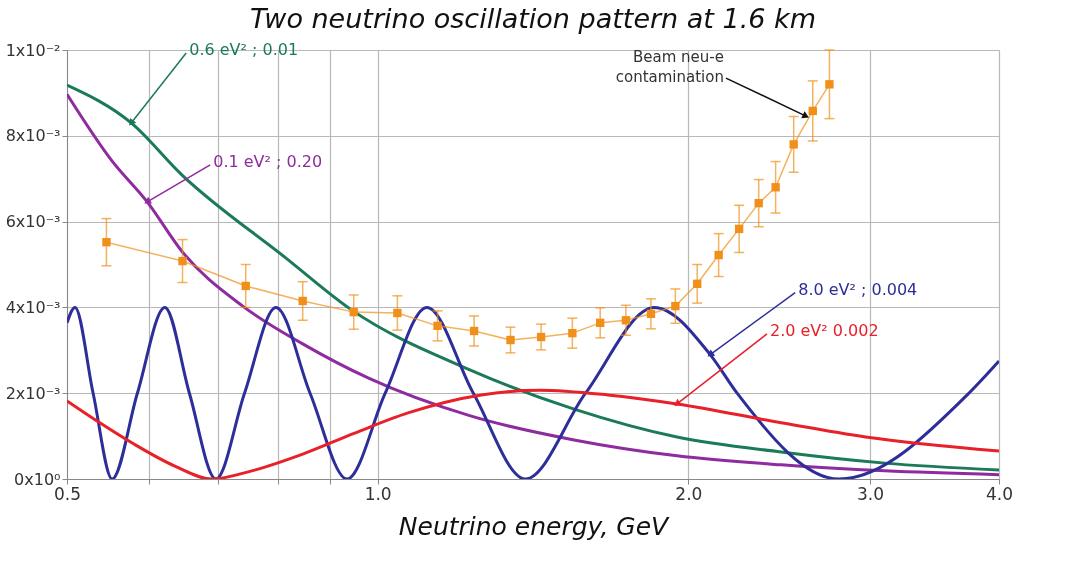  I want to click on text: 0.1 eV² ; 0.20, so click(268, 161).